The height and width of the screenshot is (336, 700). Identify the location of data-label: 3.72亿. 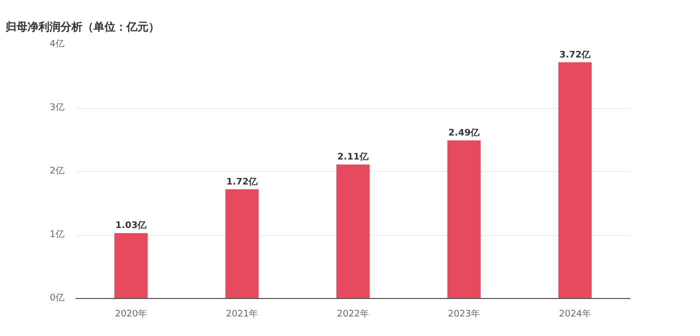
(575, 54).